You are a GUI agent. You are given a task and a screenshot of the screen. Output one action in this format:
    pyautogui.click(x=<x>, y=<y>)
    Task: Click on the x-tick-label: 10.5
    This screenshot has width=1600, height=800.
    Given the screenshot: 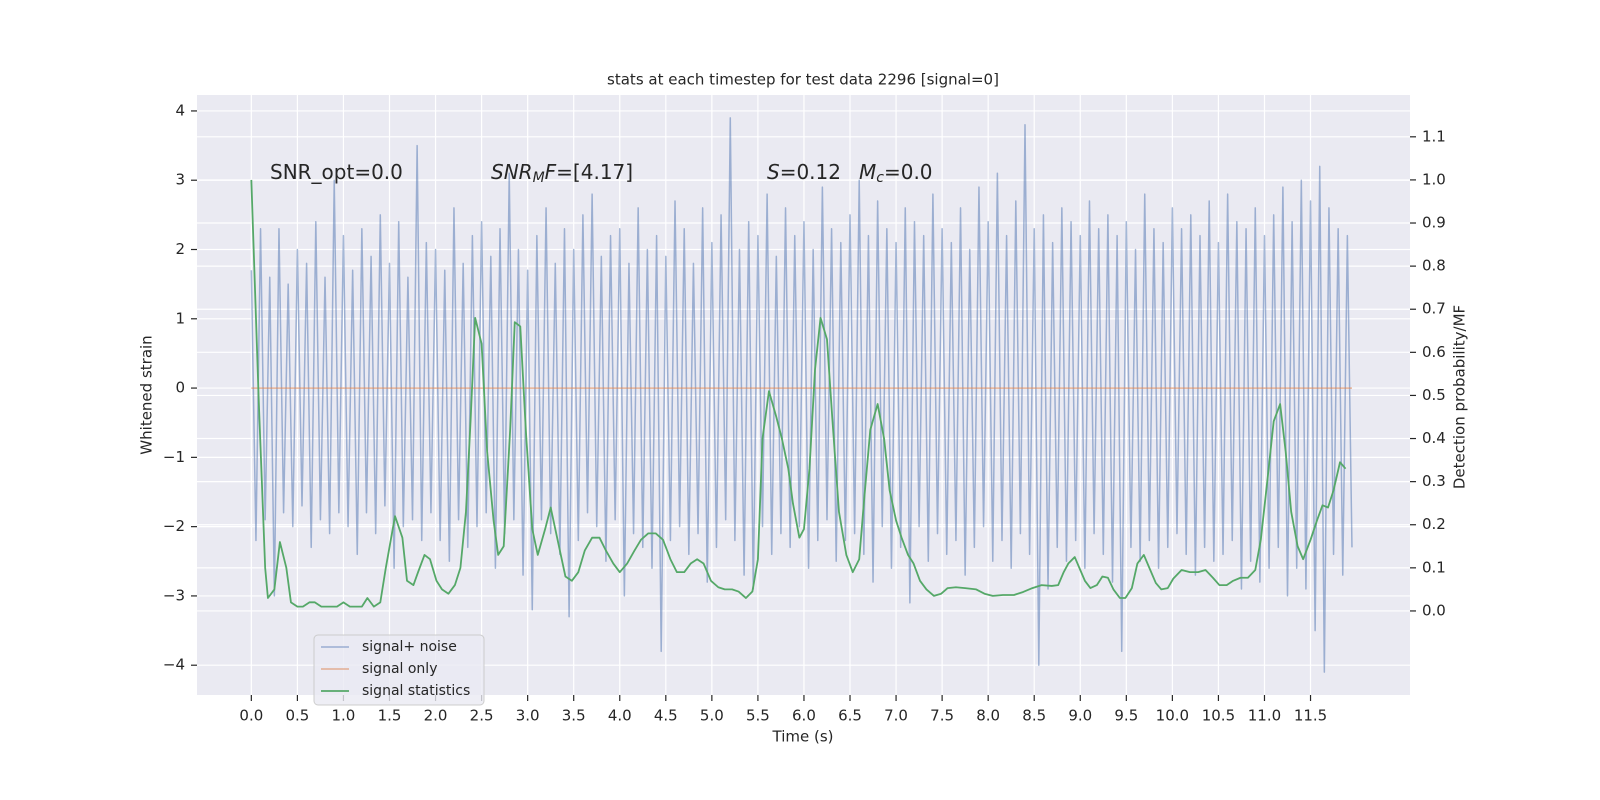 What is the action you would take?
    pyautogui.click(x=1218, y=716)
    